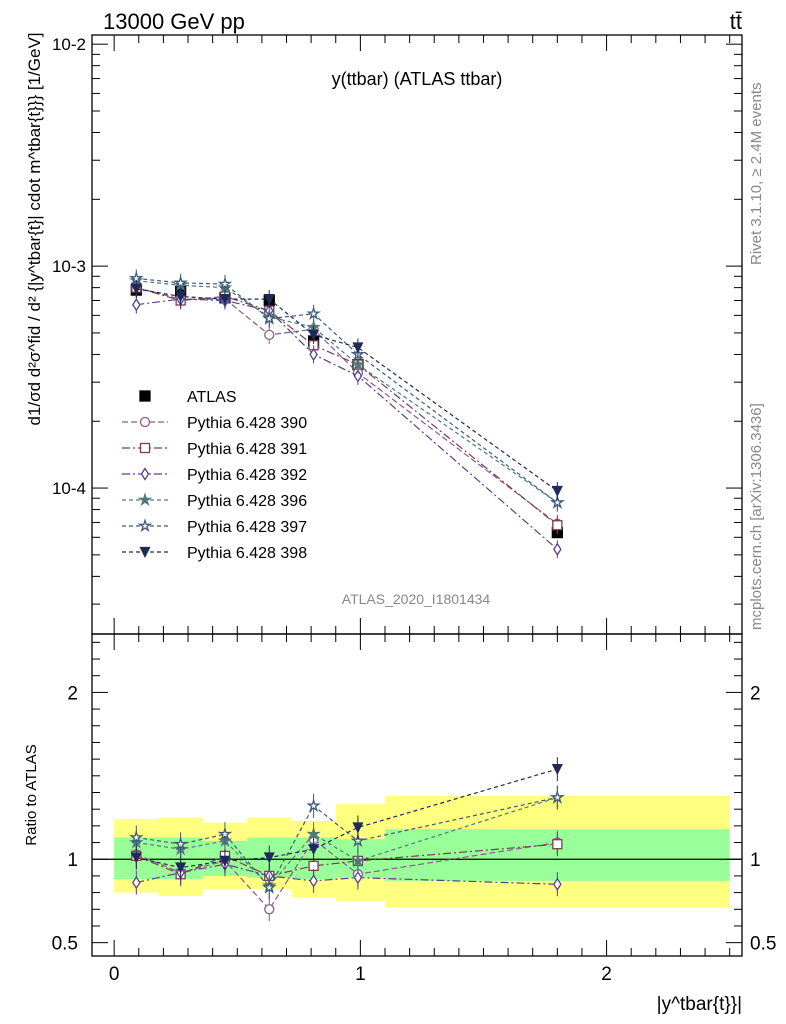  What do you see at coordinates (212, 397) in the screenshot?
I see `legend-label: ATLAS` at bounding box center [212, 397].